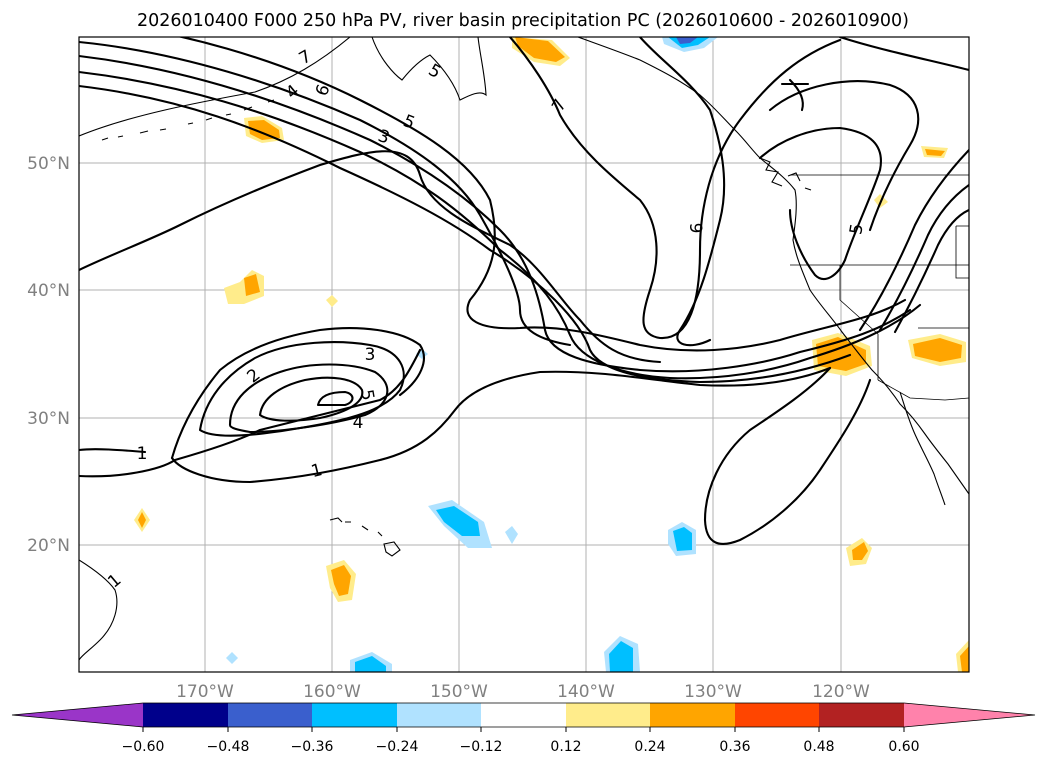 Image resolution: width=1047 pixels, height=765 pixels. I want to click on latitude-labels: 50°N 40°N 30°N 20°N, so click(48, 355).